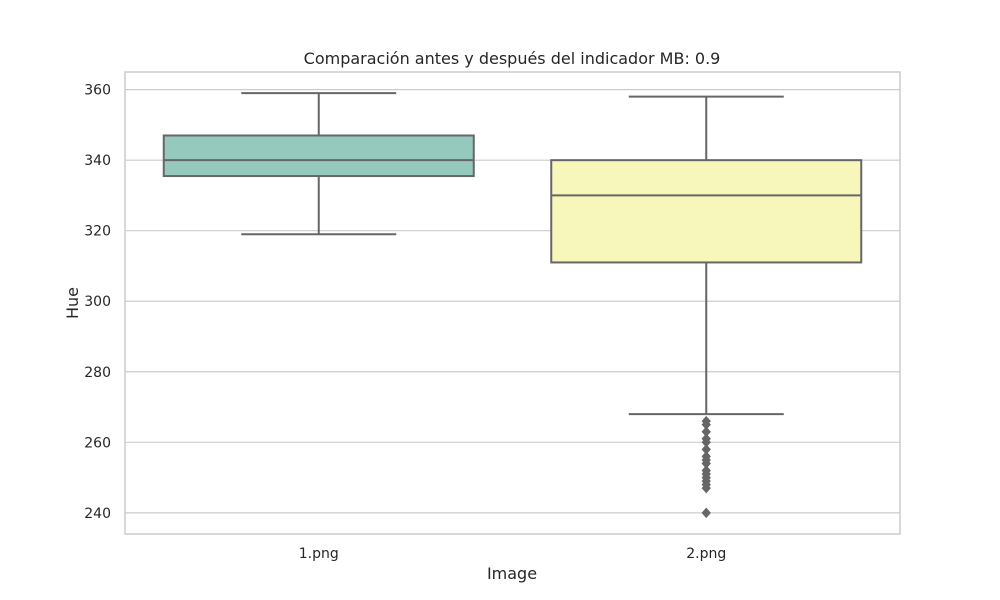 Image resolution: width=1000 pixels, height=600 pixels. Describe the element at coordinates (706, 554) in the screenshot. I see `x-tick-2: 2.png` at that location.